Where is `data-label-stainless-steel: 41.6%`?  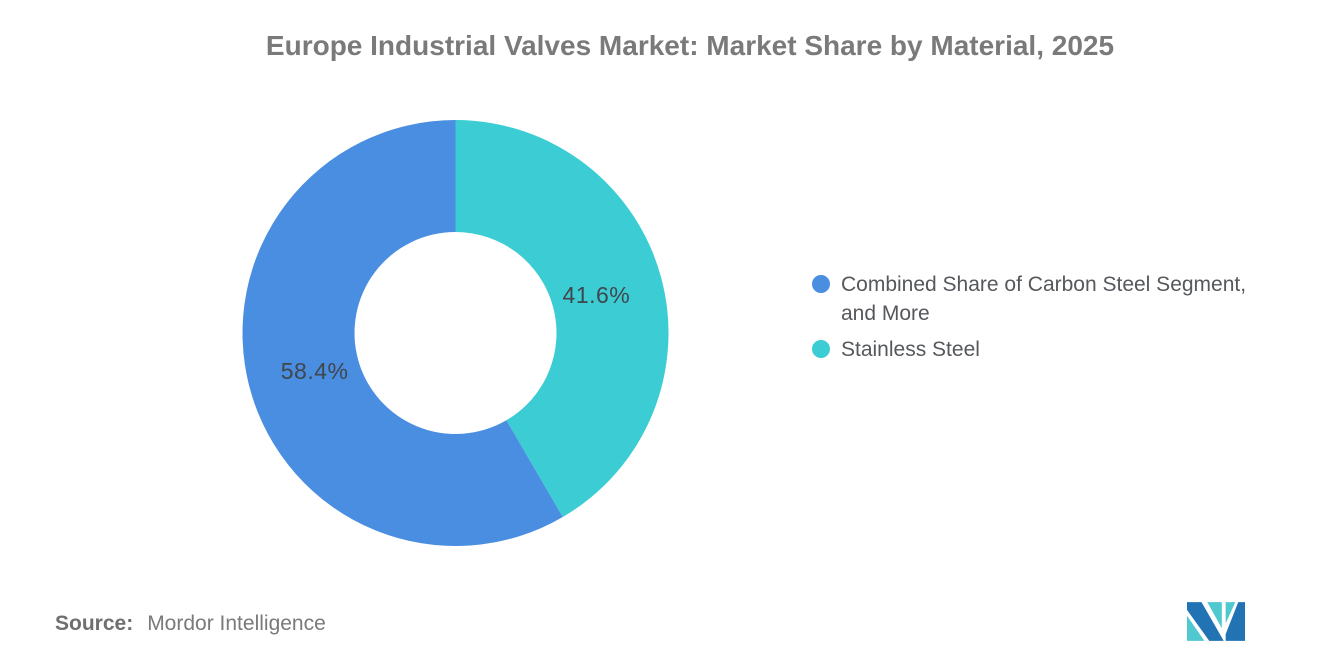 data-label-stainless-steel: 41.6% is located at coordinates (597, 295).